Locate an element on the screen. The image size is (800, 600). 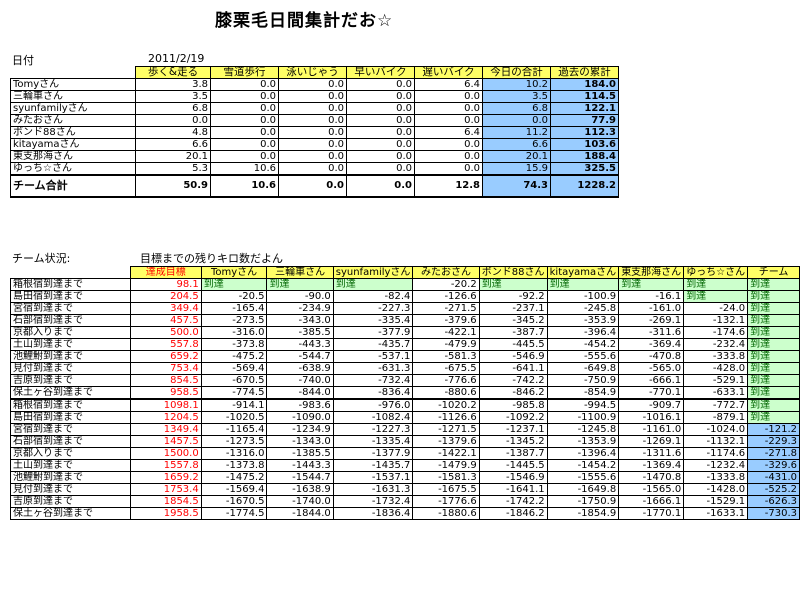
remaining-km-cell: -311.6 is located at coordinates (651, 332).